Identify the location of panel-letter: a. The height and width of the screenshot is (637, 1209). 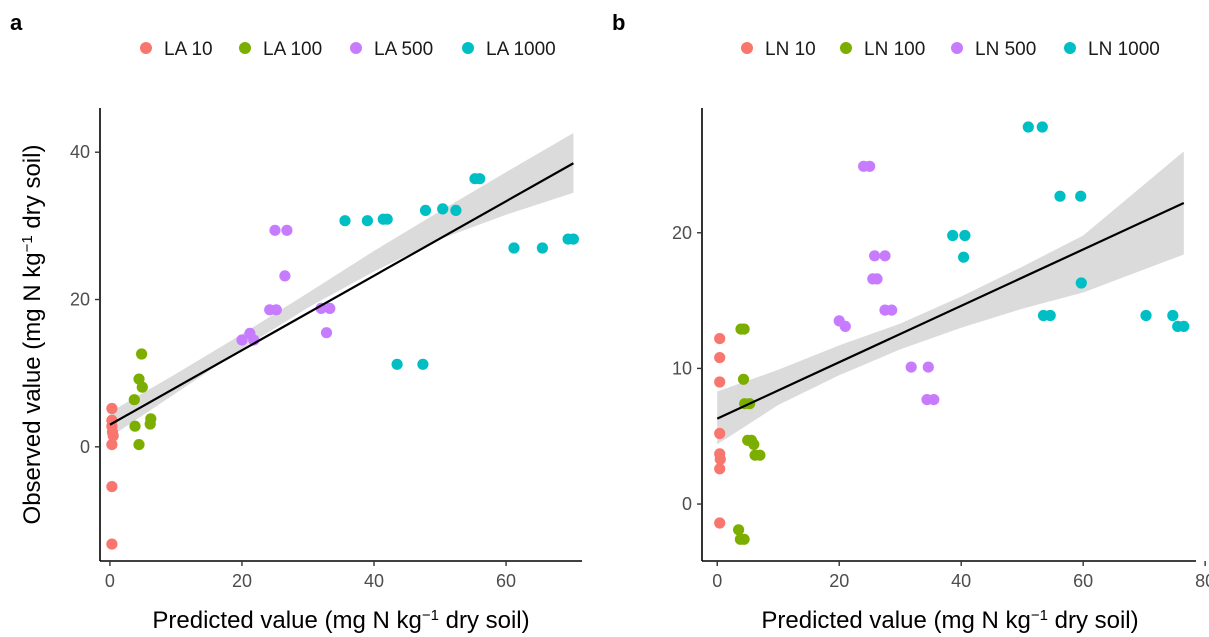
(16, 22).